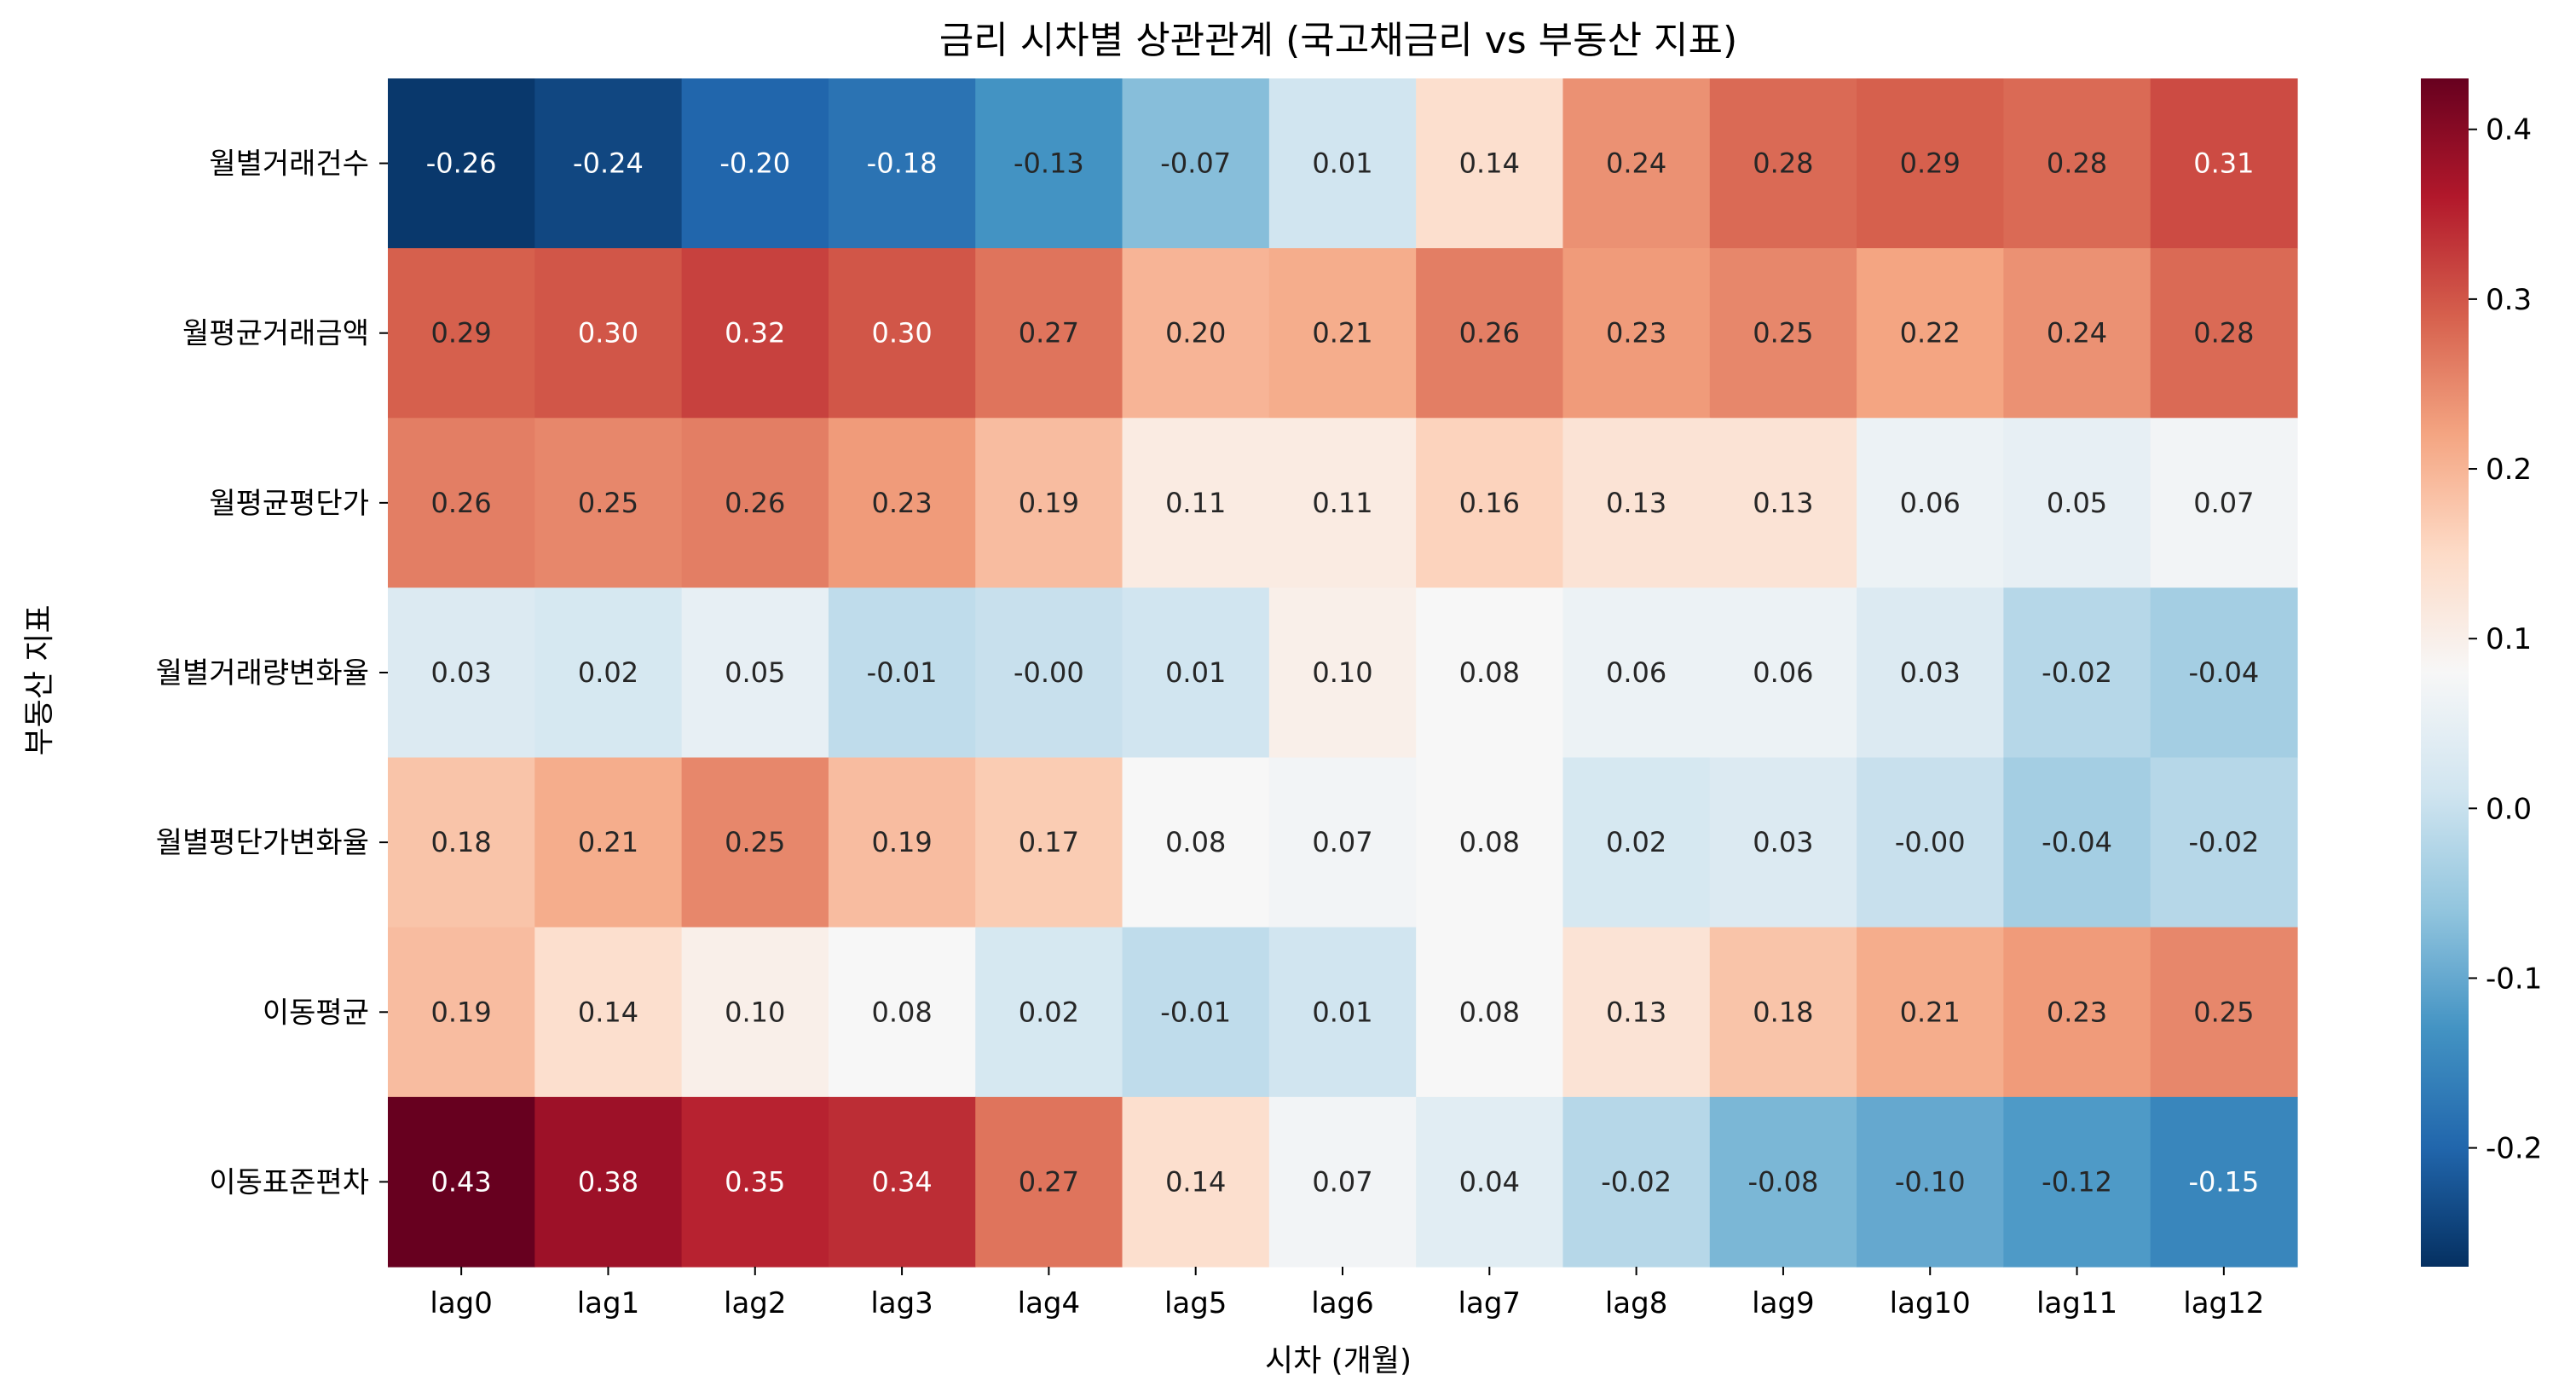 This screenshot has width=2576, height=1398. Describe the element at coordinates (2223, 1012) in the screenshot. I see `cell-value-label: 0.25` at that location.